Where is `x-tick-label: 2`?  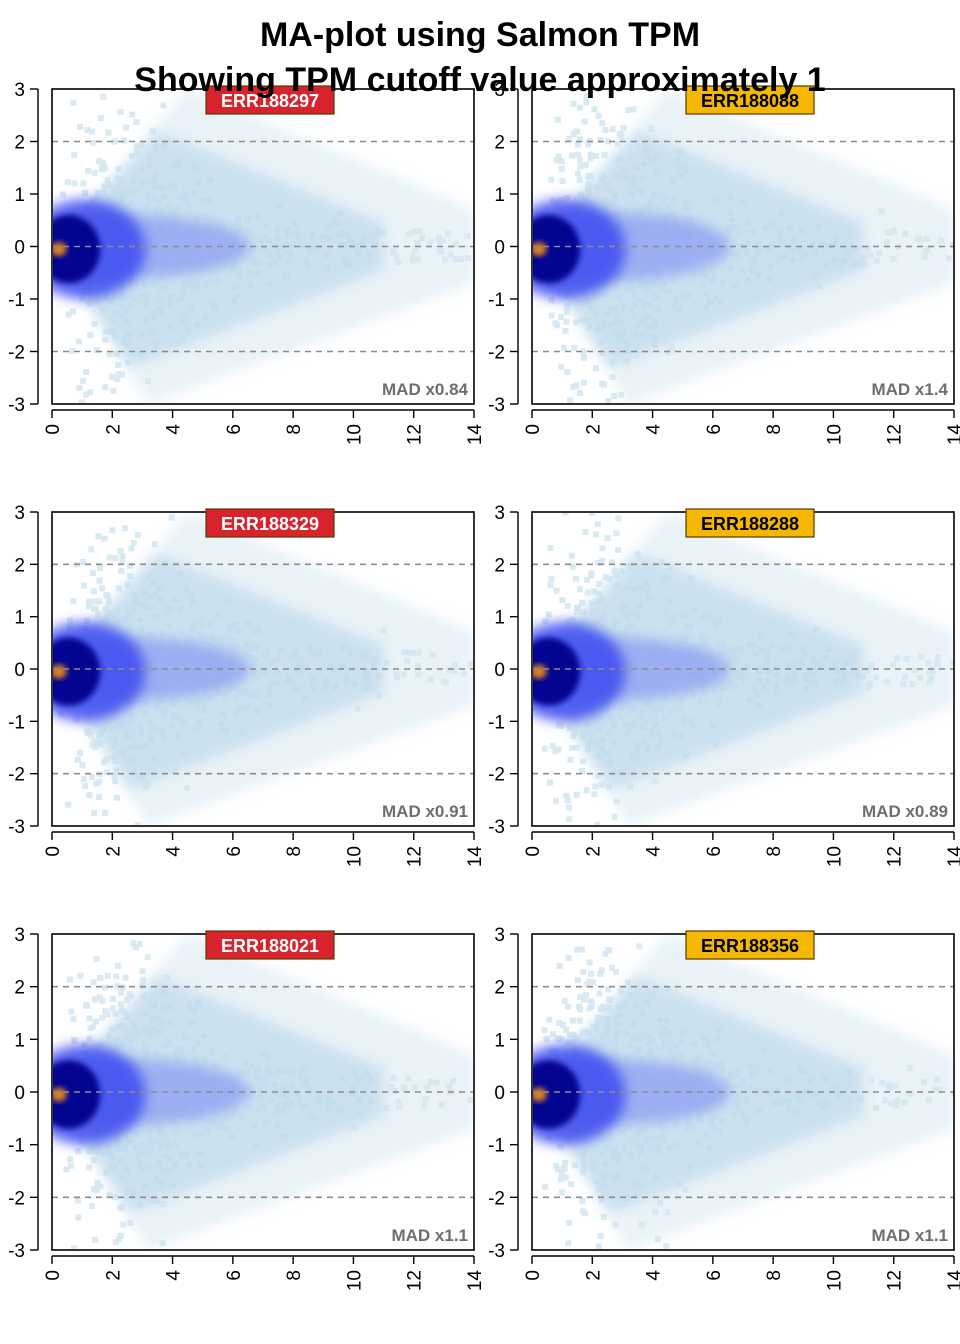
x-tick-label: 2 is located at coordinates (593, 851).